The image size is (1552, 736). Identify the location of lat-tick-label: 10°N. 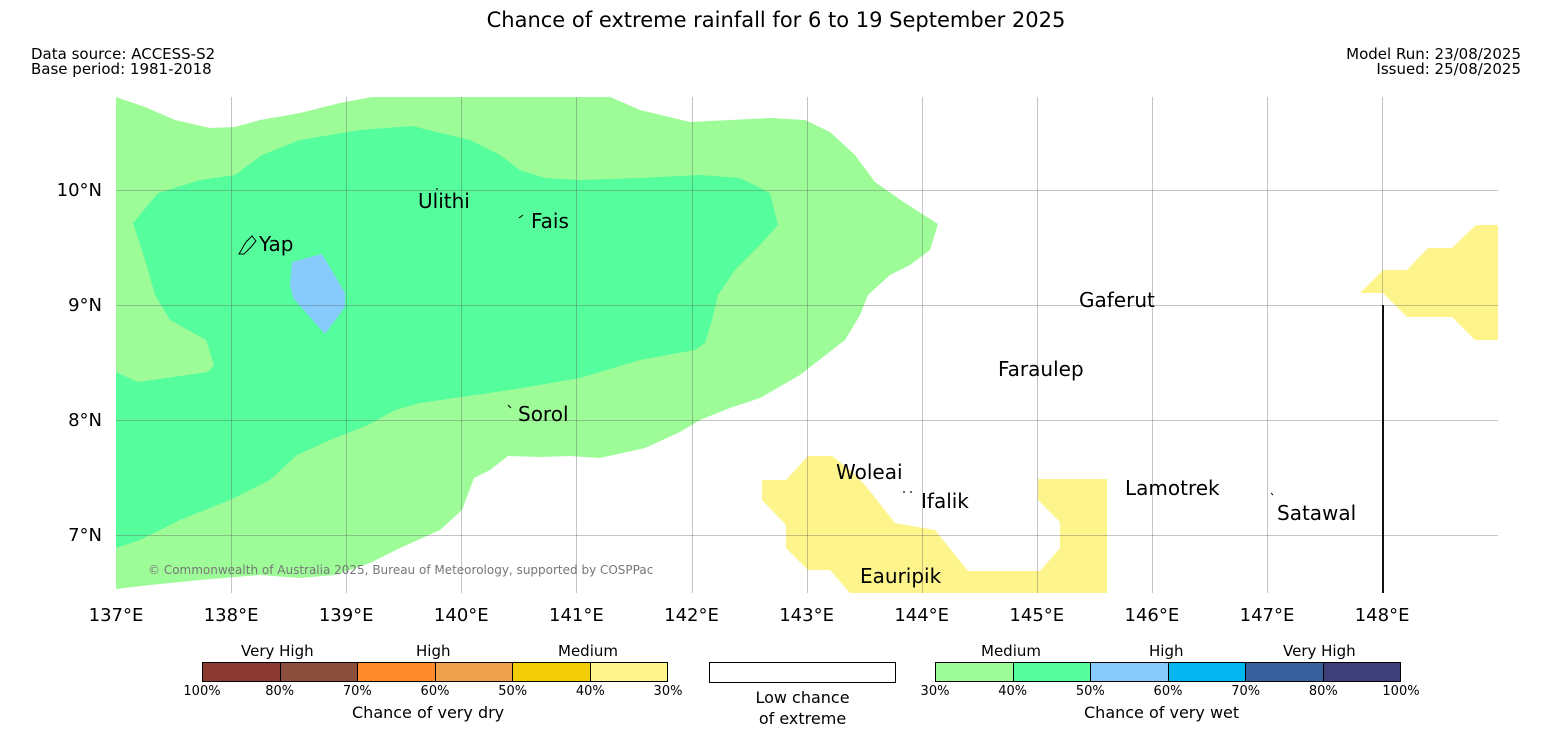
(79, 190).